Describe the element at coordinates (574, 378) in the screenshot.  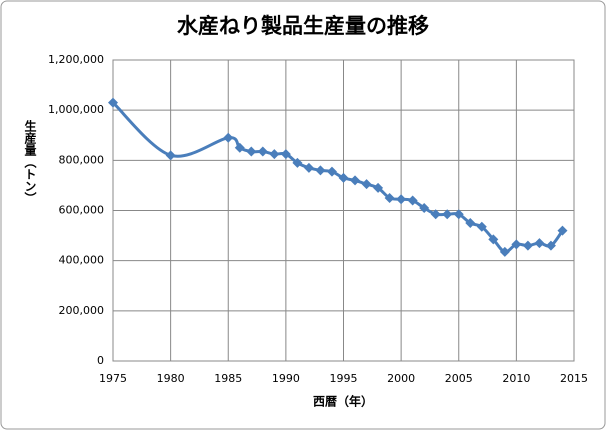
I see `x-tick-label: 2015` at that location.